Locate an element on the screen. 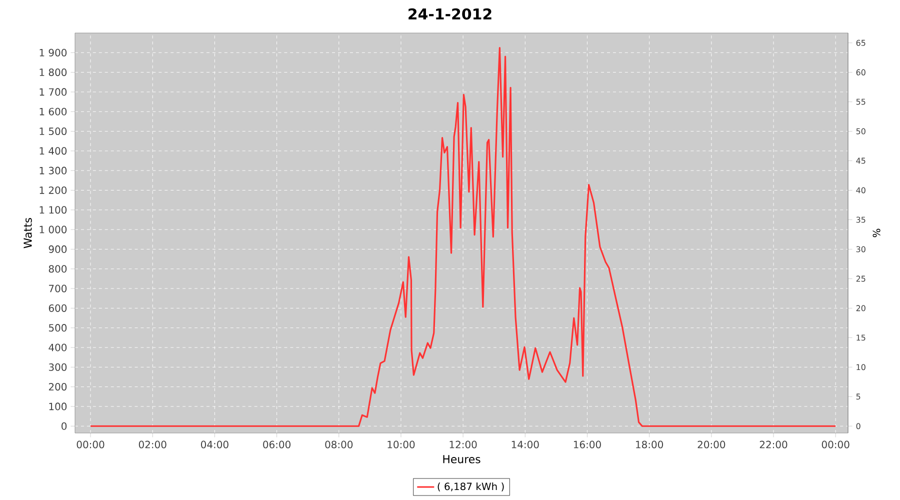 The height and width of the screenshot is (500, 900). x-tick-label: 12:00 is located at coordinates (463, 444).